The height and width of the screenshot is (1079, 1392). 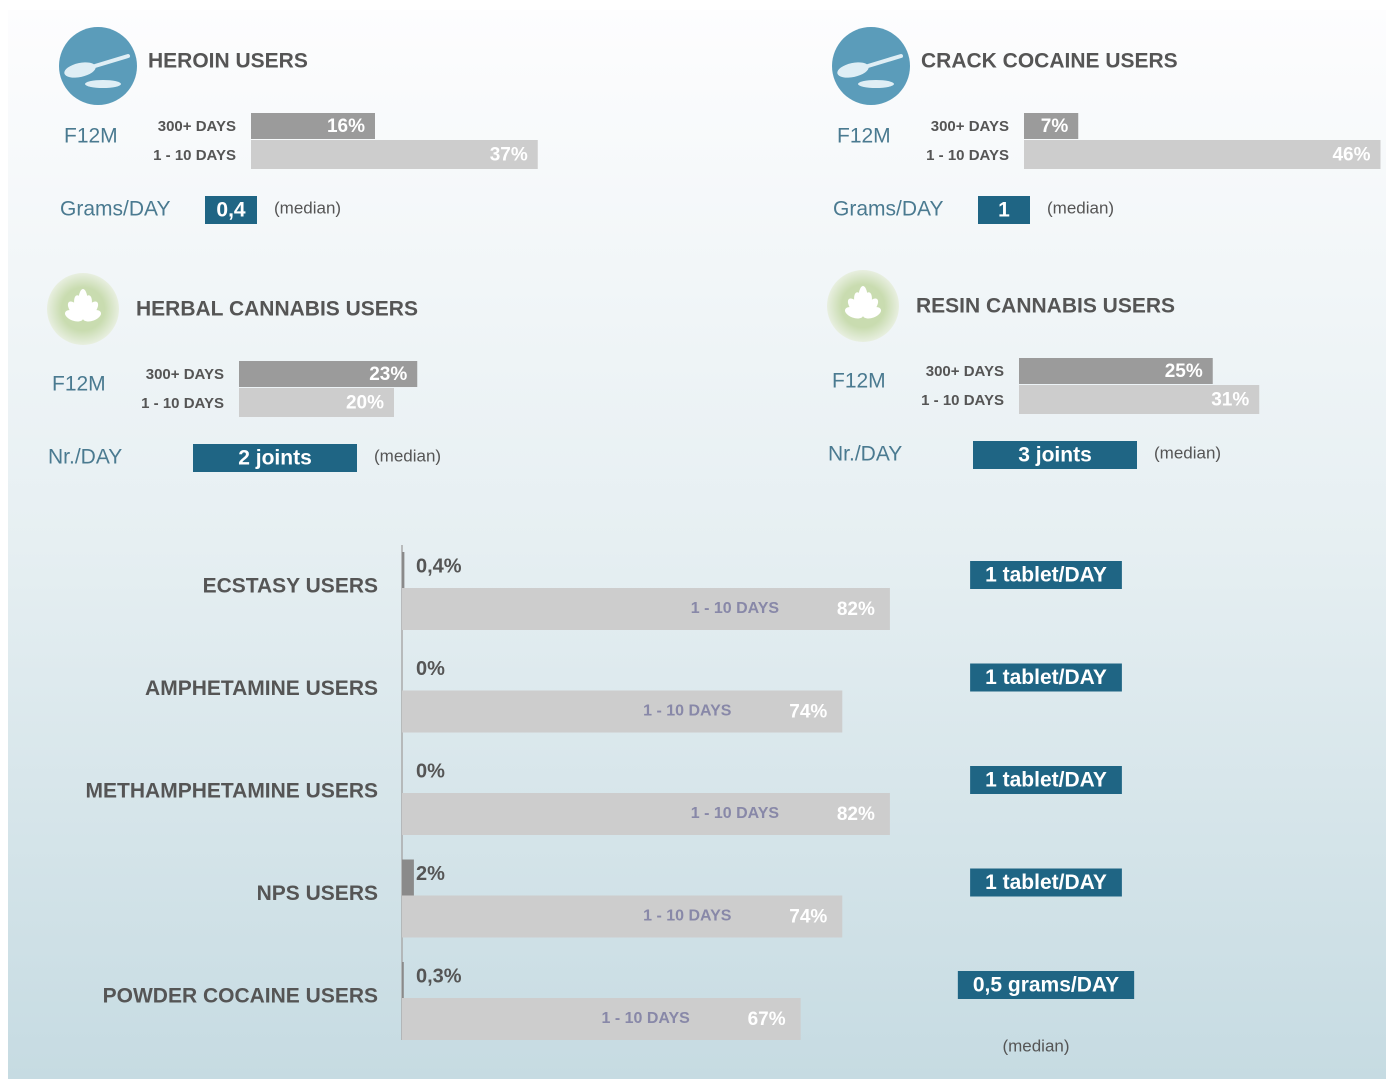 What do you see at coordinates (317, 893) in the screenshot?
I see `row-title: NPS USERS` at bounding box center [317, 893].